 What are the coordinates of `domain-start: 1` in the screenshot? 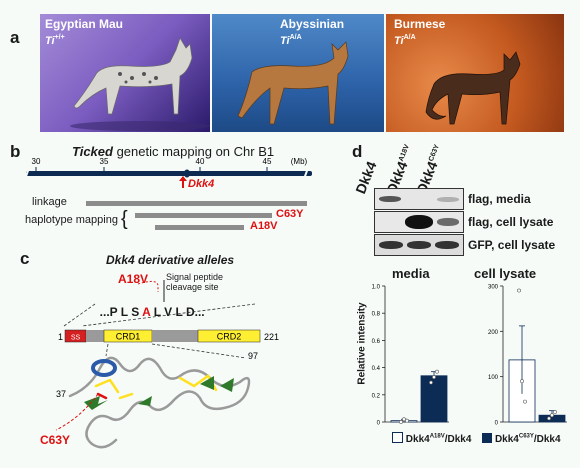 It's located at (60, 337).